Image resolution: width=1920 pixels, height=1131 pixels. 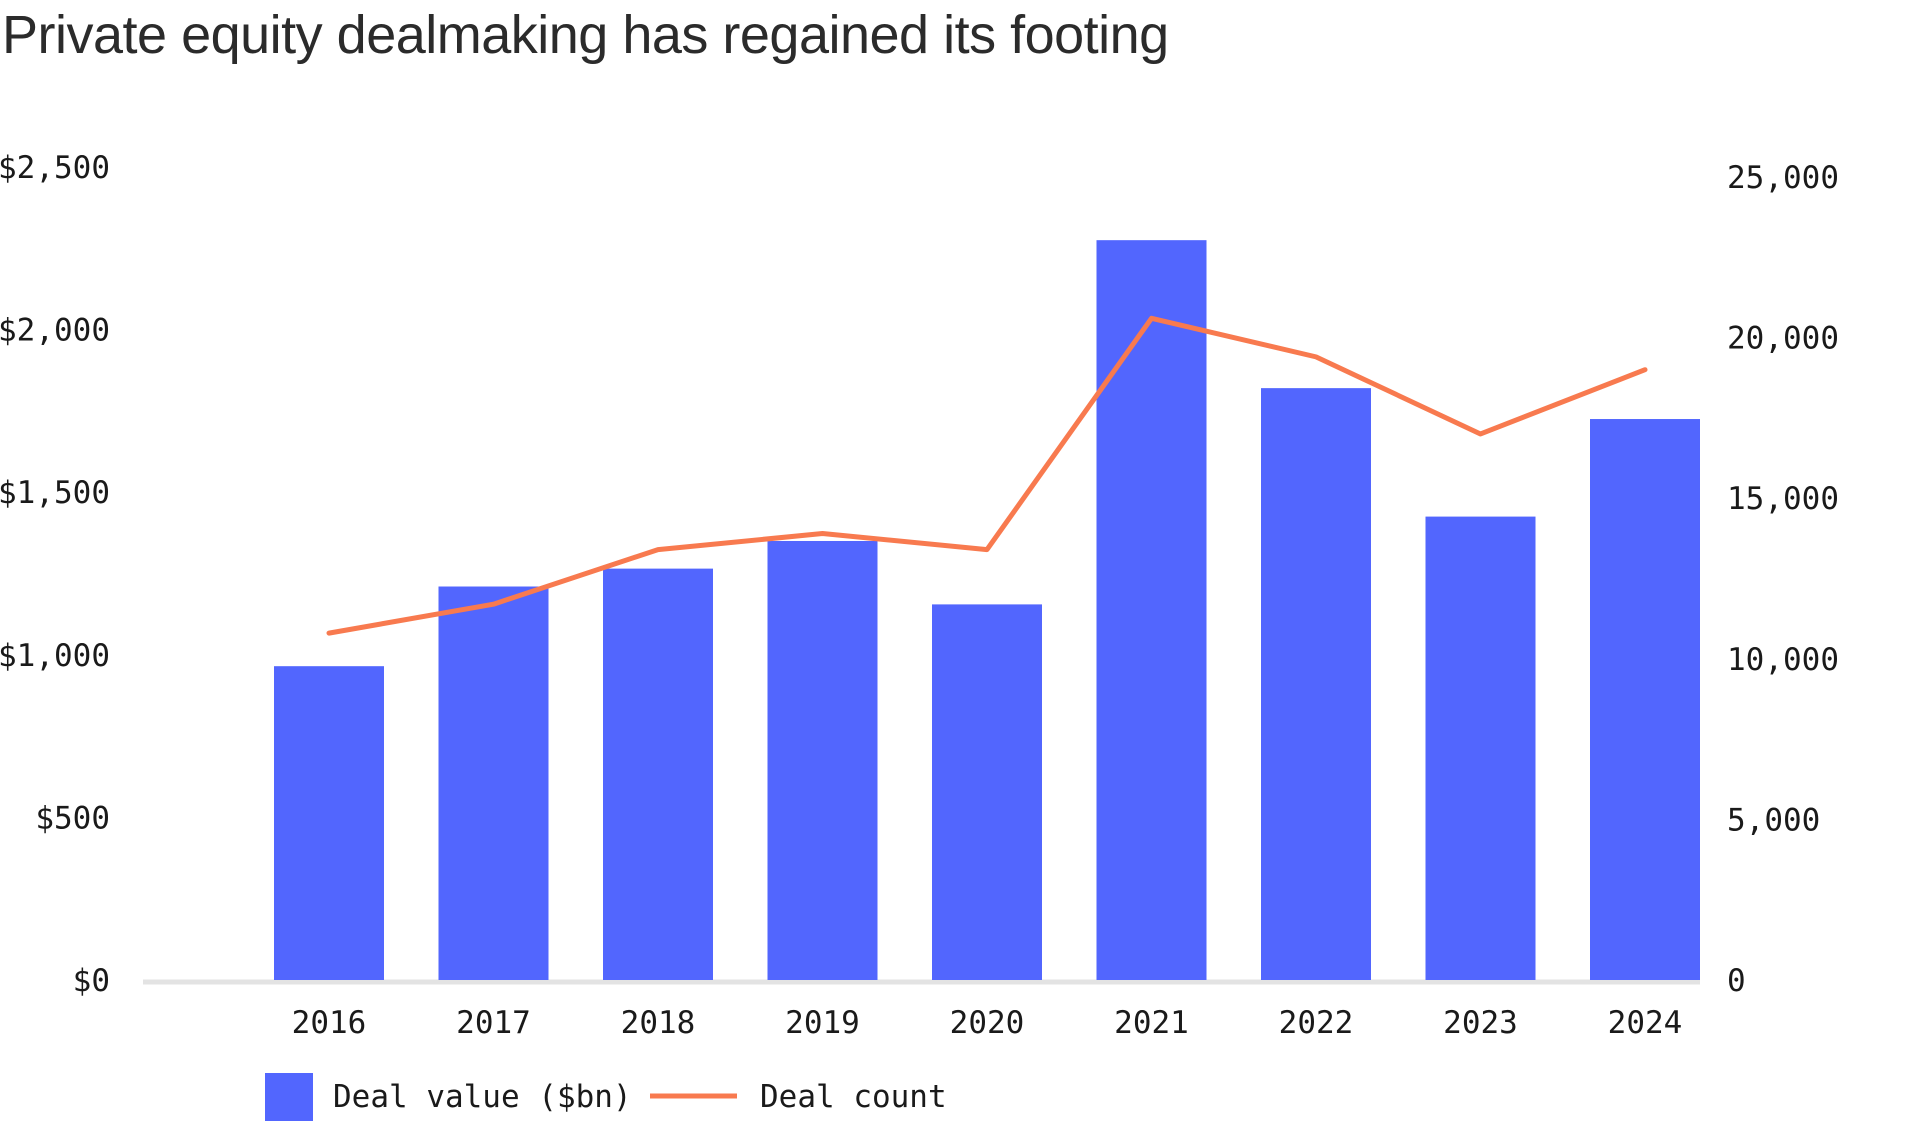 What do you see at coordinates (1645, 699) in the screenshot?
I see `bar-deal-value-2024` at bounding box center [1645, 699].